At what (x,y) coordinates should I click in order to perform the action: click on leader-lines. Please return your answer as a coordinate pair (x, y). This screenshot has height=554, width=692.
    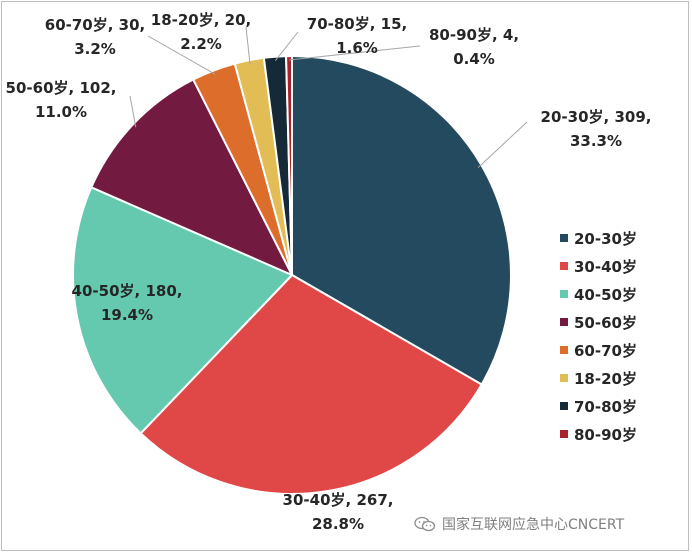
    Looking at the image, I should click on (328, 97).